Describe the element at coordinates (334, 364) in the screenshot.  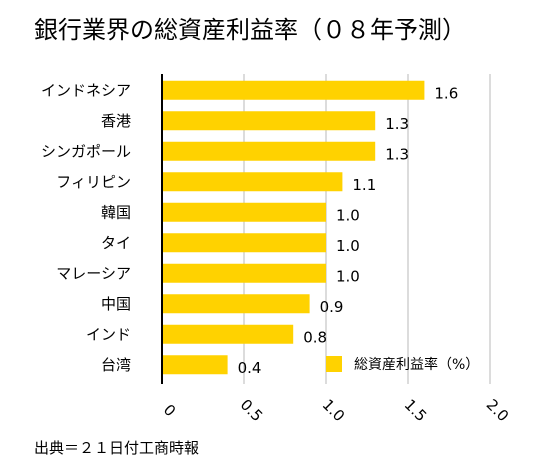
I see `legend-swatch` at that location.